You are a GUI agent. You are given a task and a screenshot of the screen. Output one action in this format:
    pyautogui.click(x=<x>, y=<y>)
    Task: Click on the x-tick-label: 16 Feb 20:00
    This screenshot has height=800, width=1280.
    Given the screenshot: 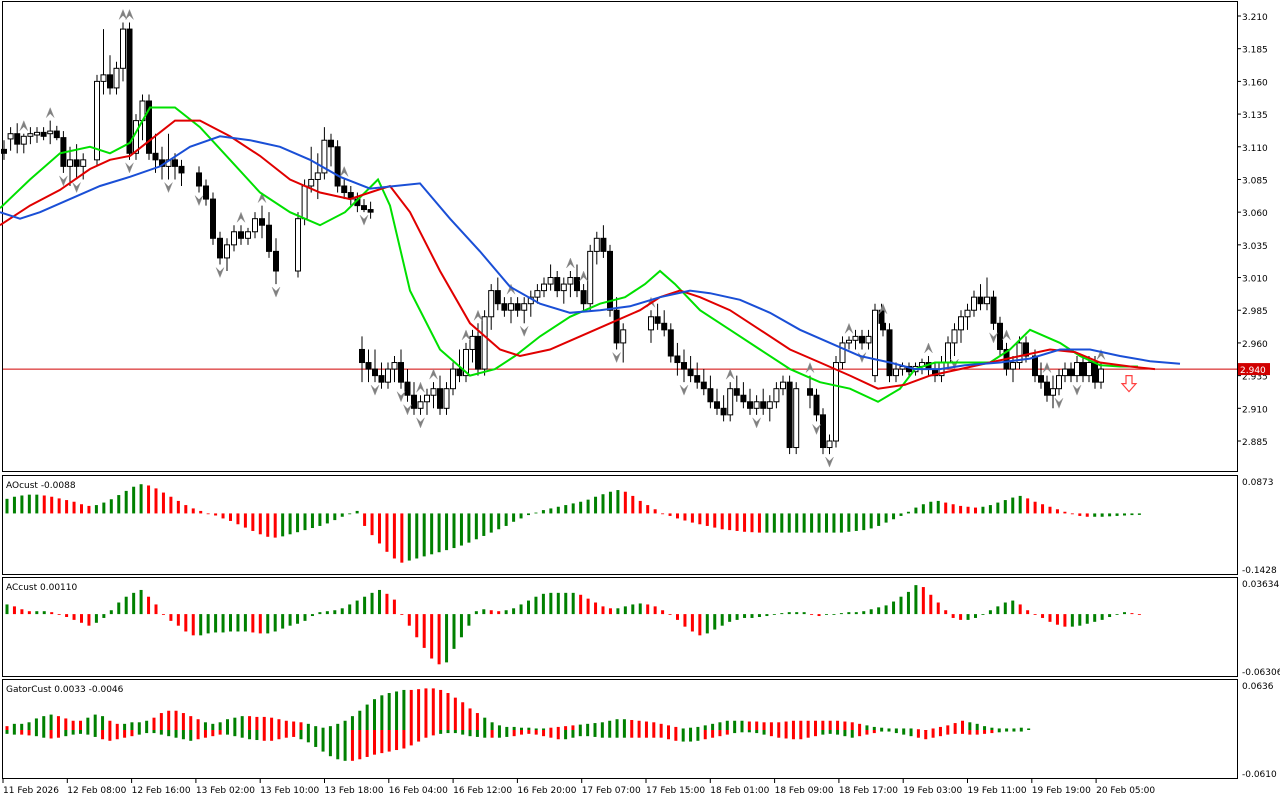 What is the action you would take?
    pyautogui.click(x=546, y=791)
    